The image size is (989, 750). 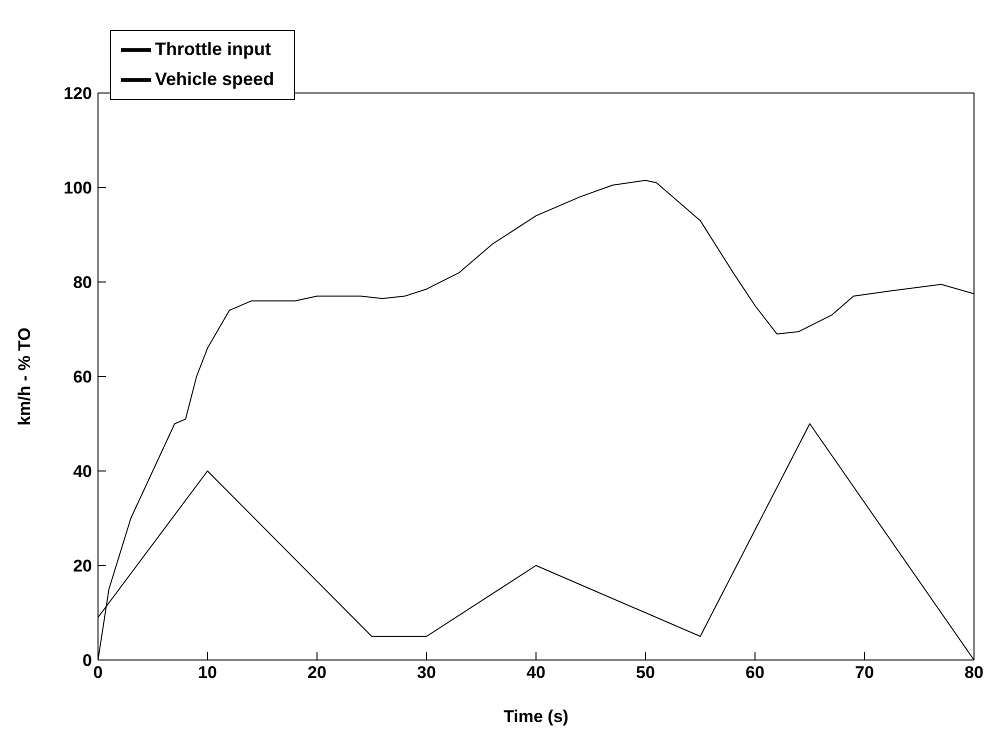 What do you see at coordinates (78, 94) in the screenshot?
I see `y-tick-label: 120` at bounding box center [78, 94].